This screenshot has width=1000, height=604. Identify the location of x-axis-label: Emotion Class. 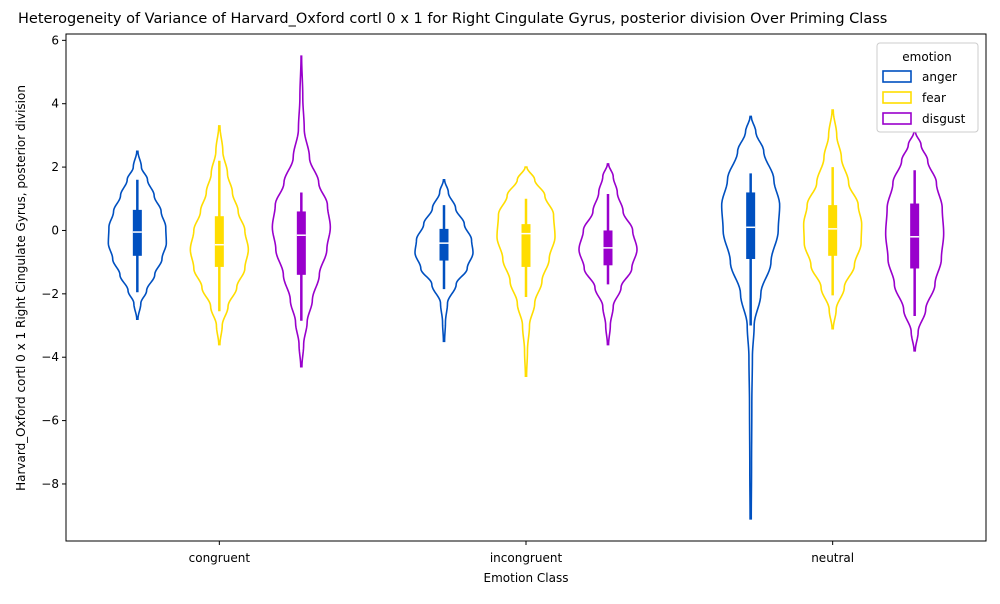
(526, 578).